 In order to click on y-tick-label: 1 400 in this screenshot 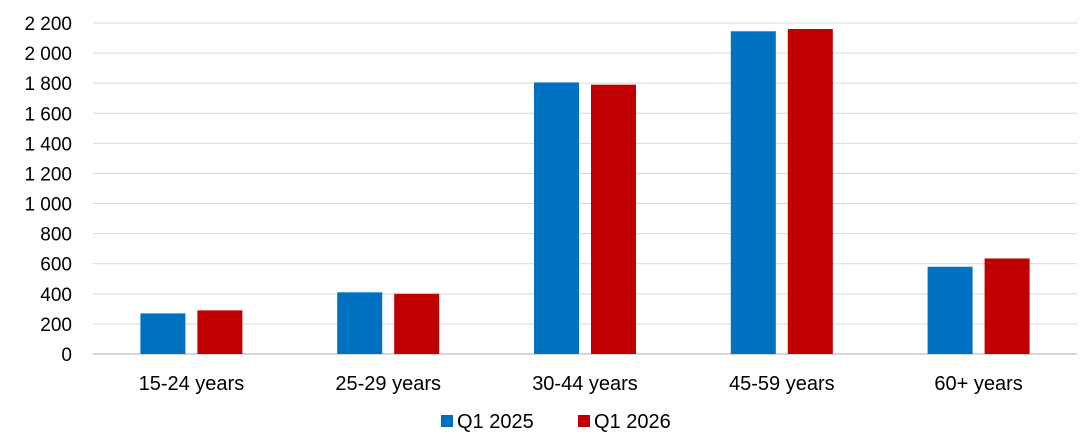, I will do `click(48, 144)`.